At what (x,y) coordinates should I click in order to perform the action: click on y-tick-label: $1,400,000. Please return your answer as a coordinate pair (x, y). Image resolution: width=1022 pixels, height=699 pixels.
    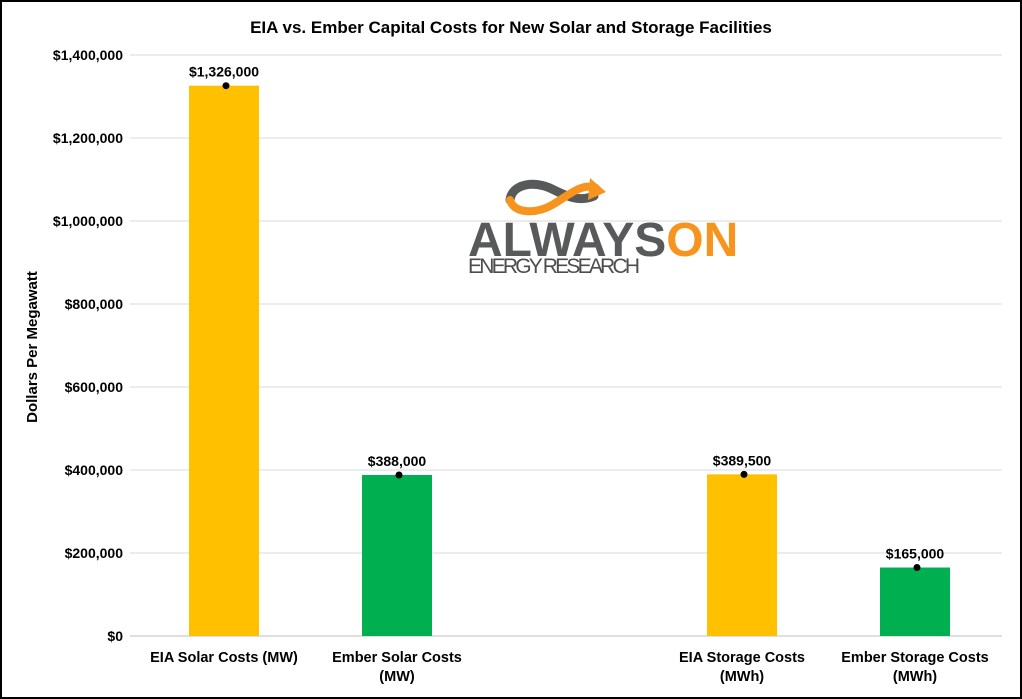
    Looking at the image, I should click on (88, 55).